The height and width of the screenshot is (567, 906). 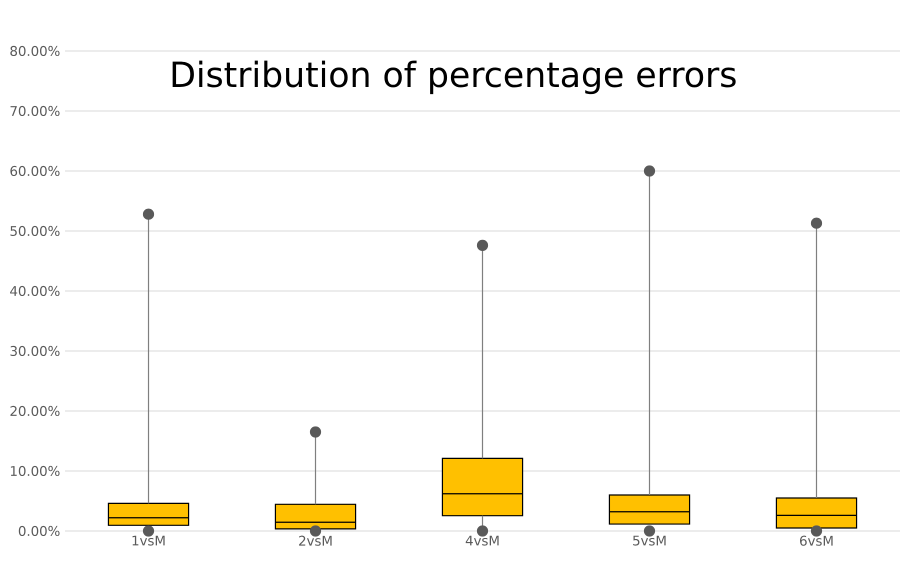 I want to click on x-tick-label: 1vsM, so click(x=148, y=541).